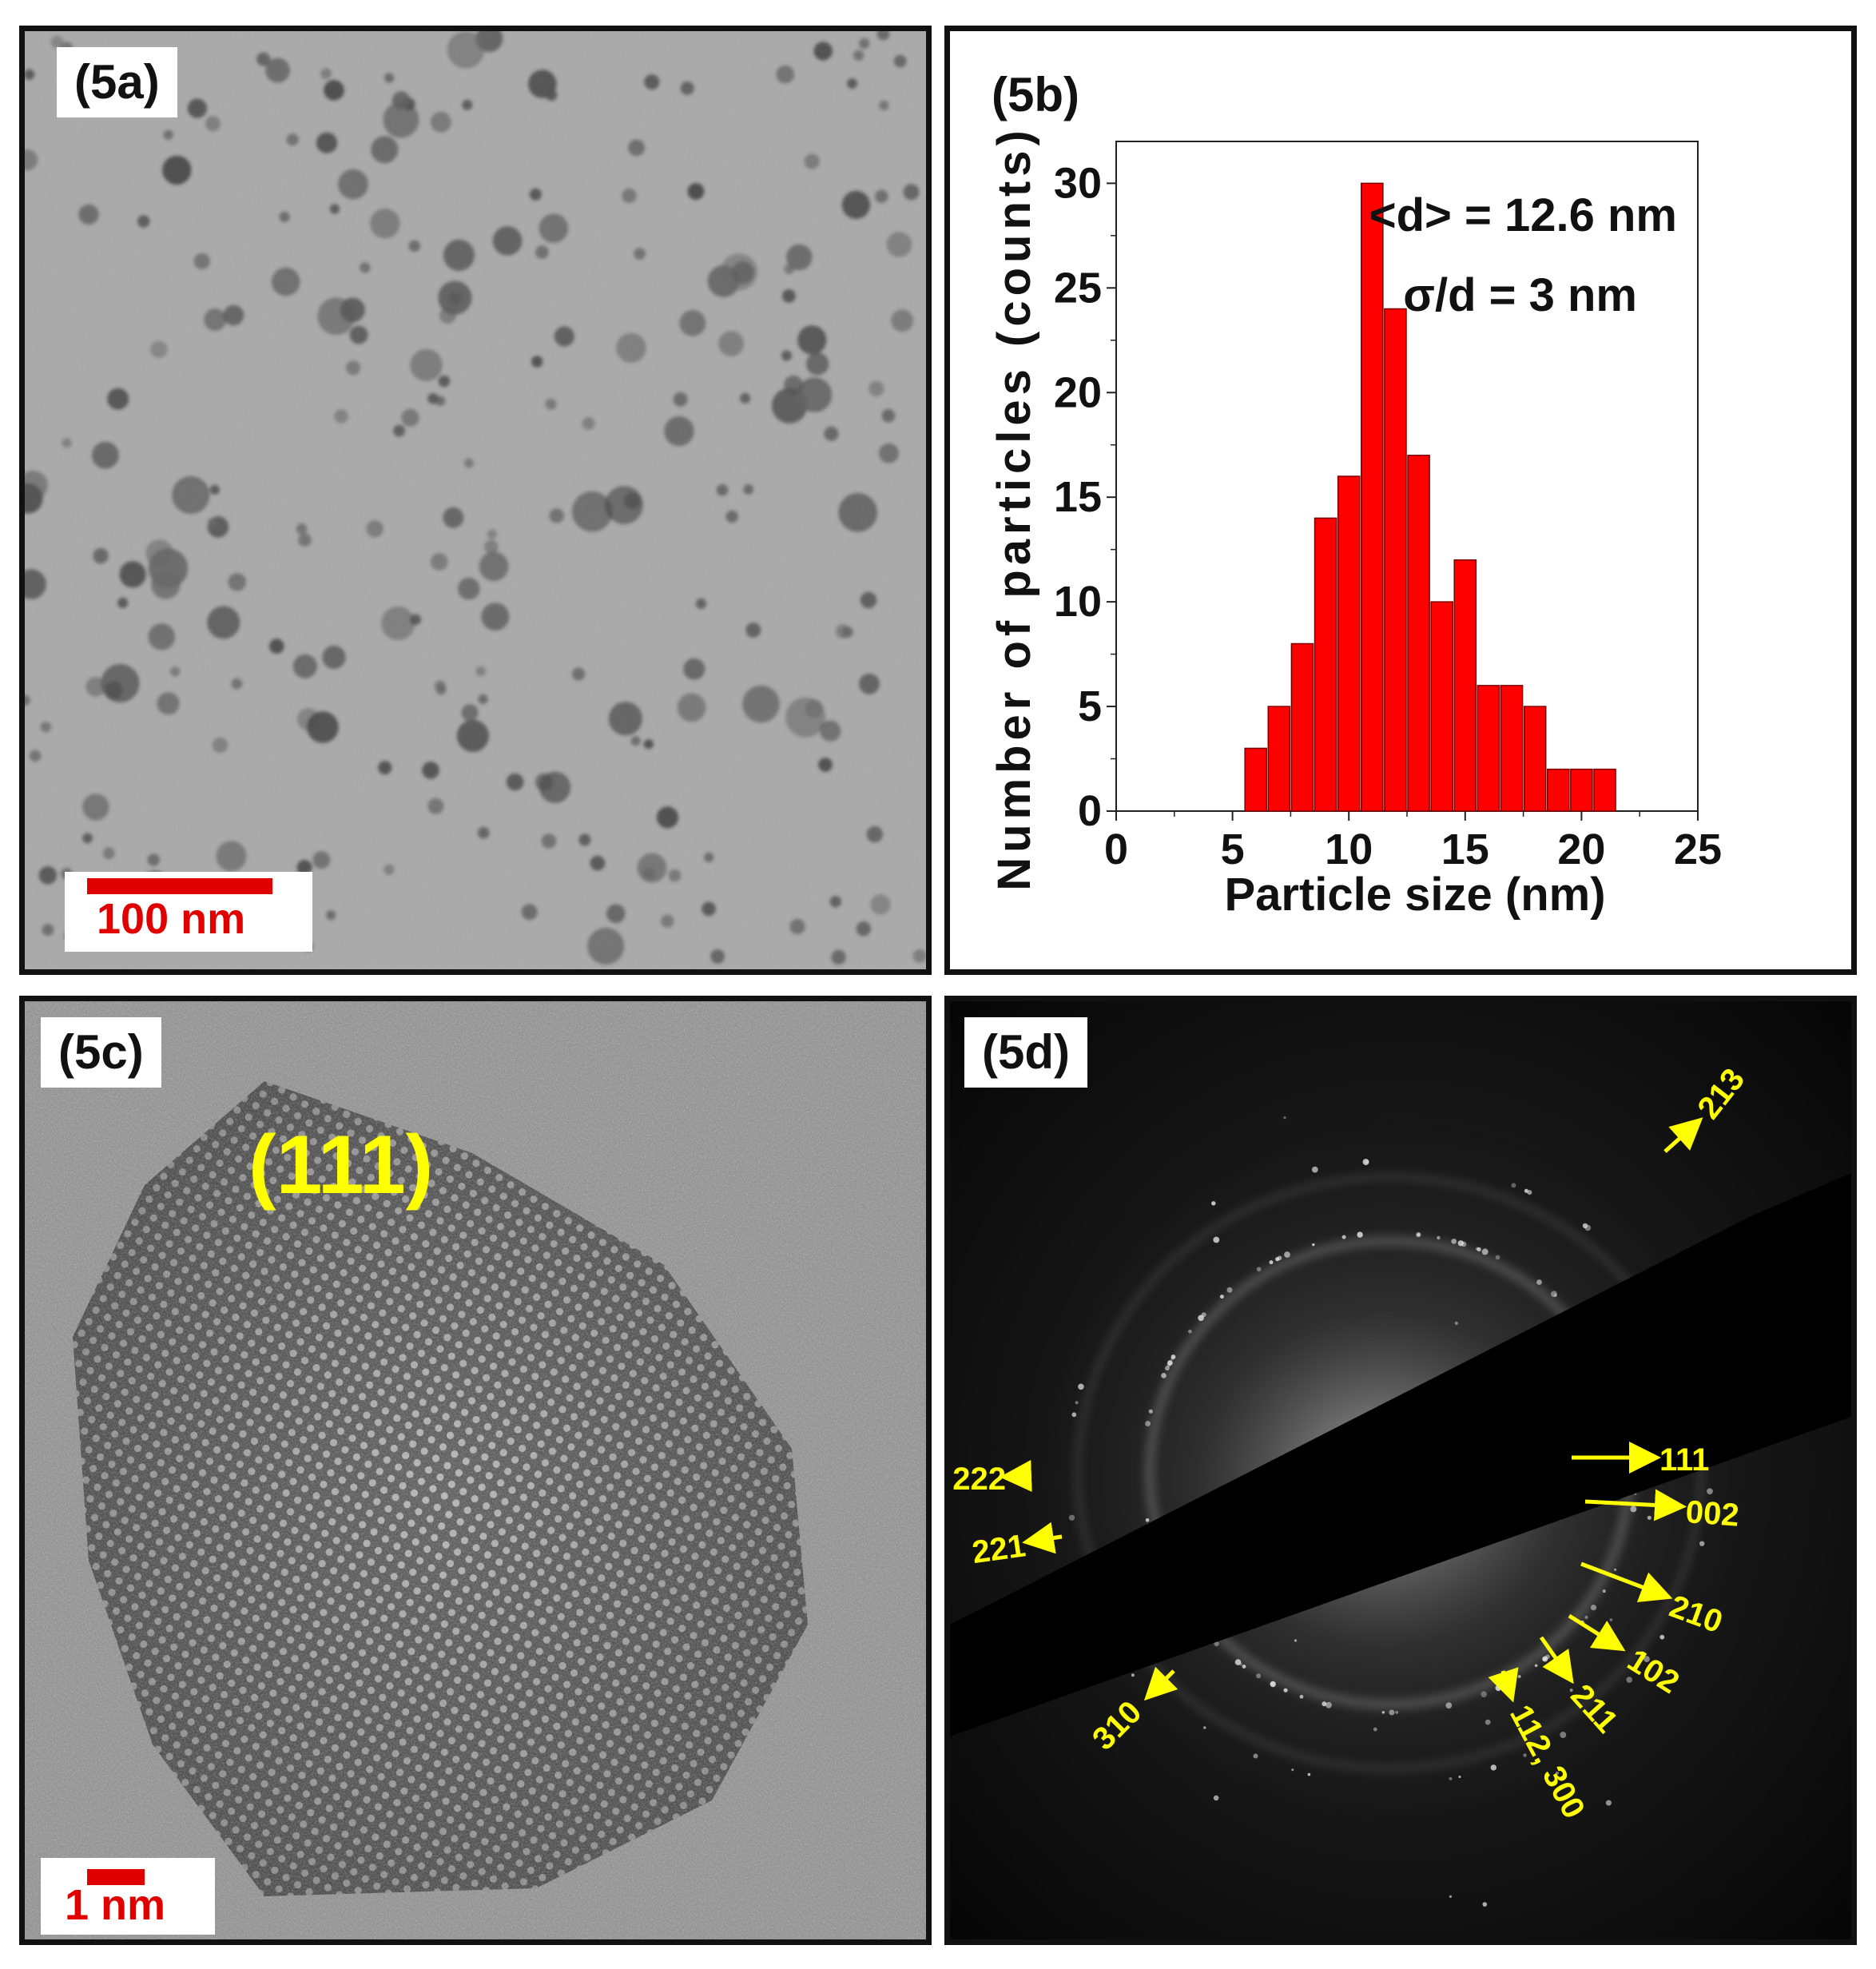 This screenshot has width=1876, height=1969. What do you see at coordinates (1090, 811) in the screenshot?
I see `y-tick-label: 0` at bounding box center [1090, 811].